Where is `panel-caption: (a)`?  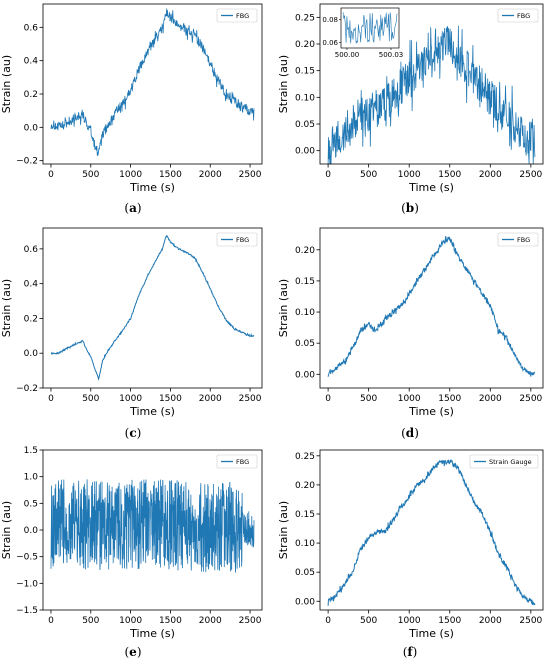
panel-caption: (a) is located at coordinates (132, 208).